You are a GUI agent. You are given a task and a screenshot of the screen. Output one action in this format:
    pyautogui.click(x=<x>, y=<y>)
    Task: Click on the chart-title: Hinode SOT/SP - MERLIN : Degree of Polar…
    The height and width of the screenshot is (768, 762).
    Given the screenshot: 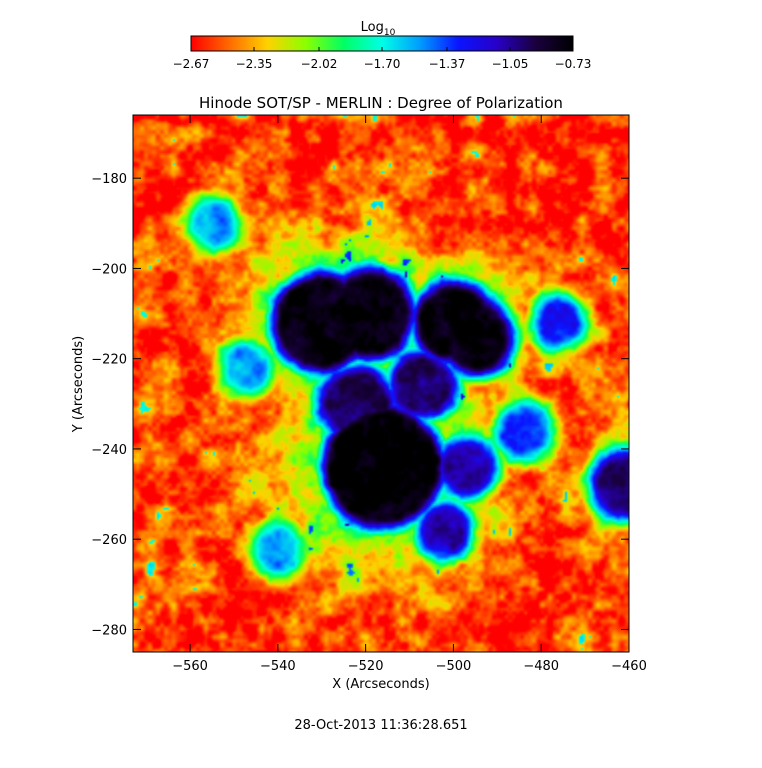 What is the action you would take?
    pyautogui.click(x=381, y=103)
    